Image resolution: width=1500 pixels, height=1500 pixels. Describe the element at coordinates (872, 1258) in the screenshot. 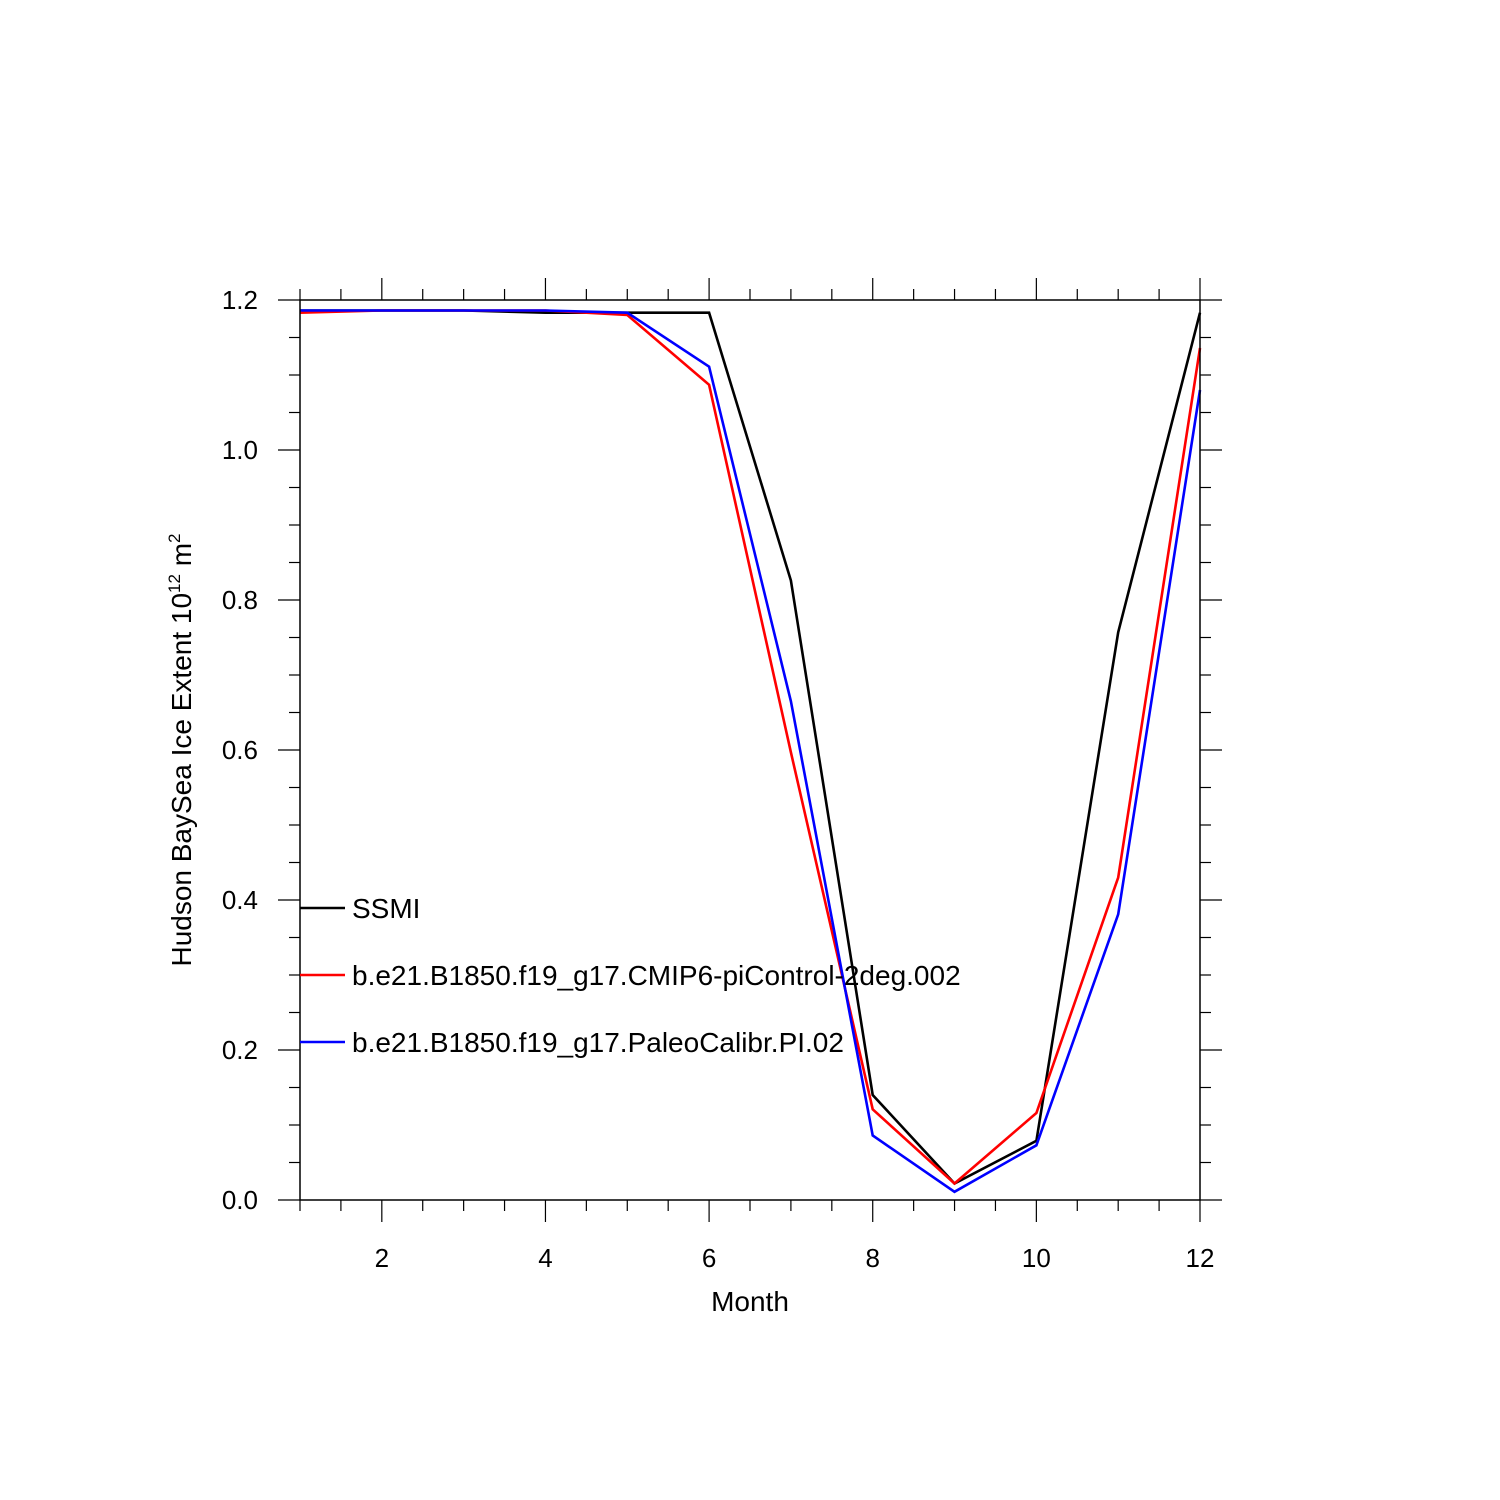

I see `x-tick-label: 8` at that location.